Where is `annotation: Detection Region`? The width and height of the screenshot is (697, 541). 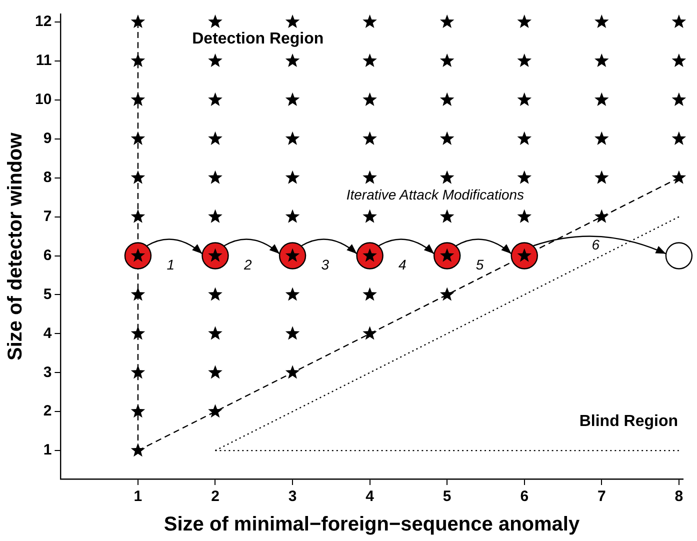
annotation: Detection Region is located at coordinates (258, 39).